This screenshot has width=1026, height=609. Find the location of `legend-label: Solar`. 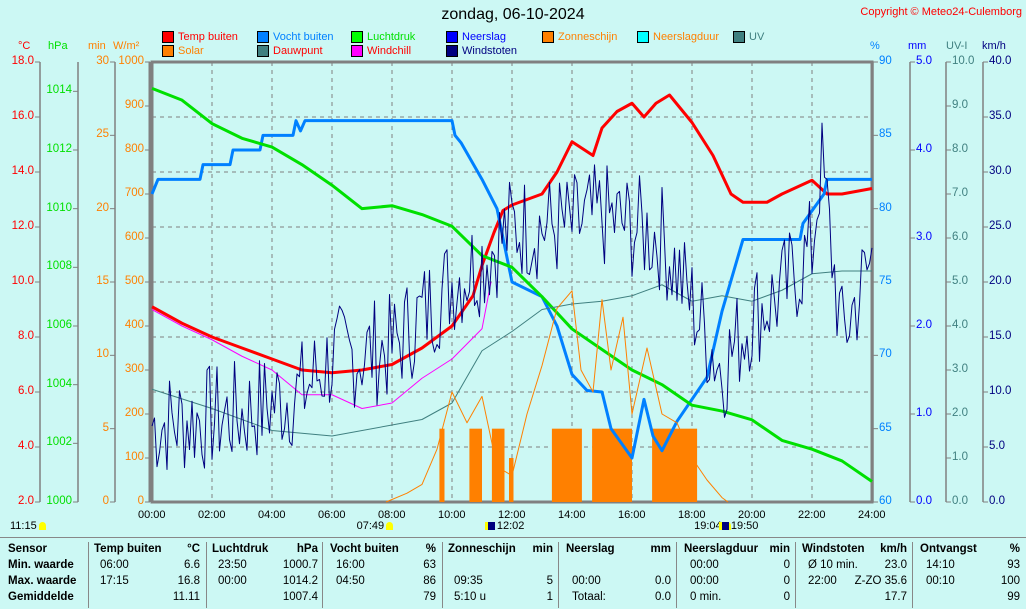

legend-label: Solar is located at coordinates (191, 51).